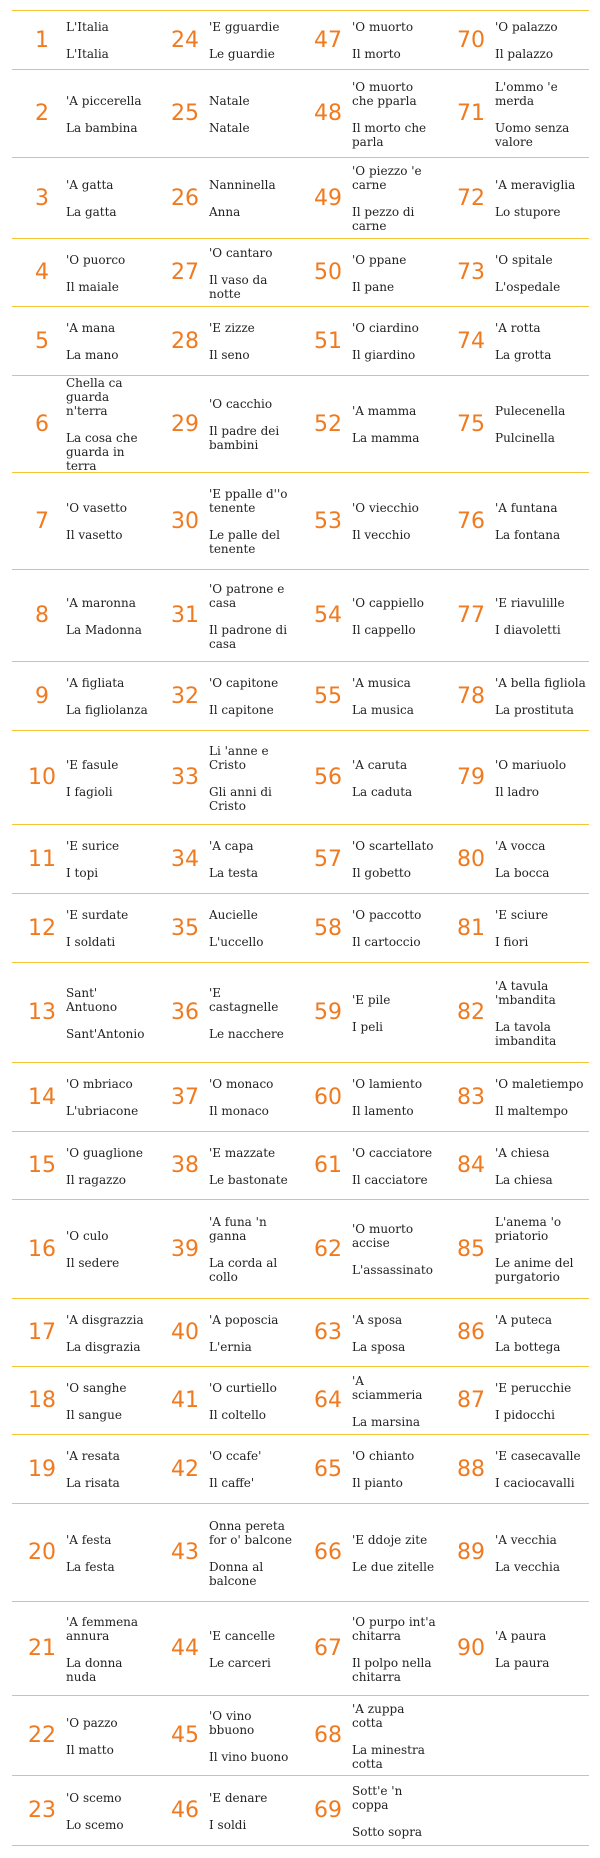 Image resolution: width=600 pixels, height=1858 pixels. I want to click on italian-meaning: Il vasetto, so click(94, 535).